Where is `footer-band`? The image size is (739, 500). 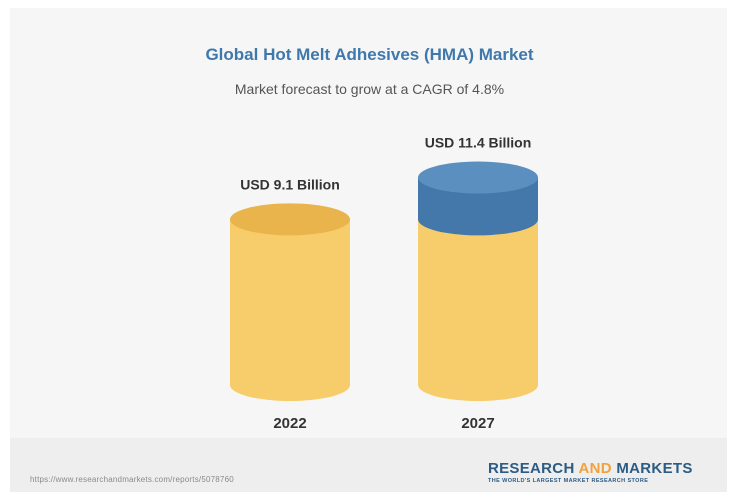 footer-band is located at coordinates (368, 465).